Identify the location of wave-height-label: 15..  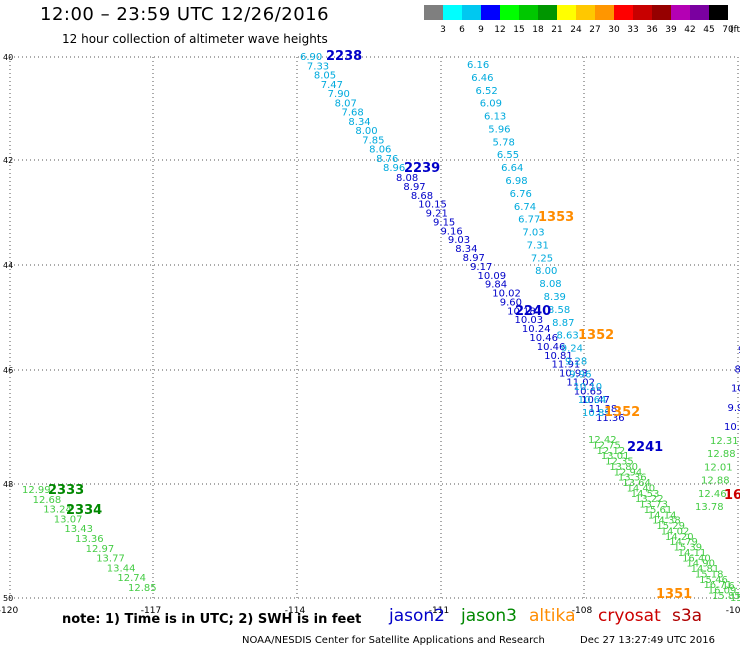
(735, 598).